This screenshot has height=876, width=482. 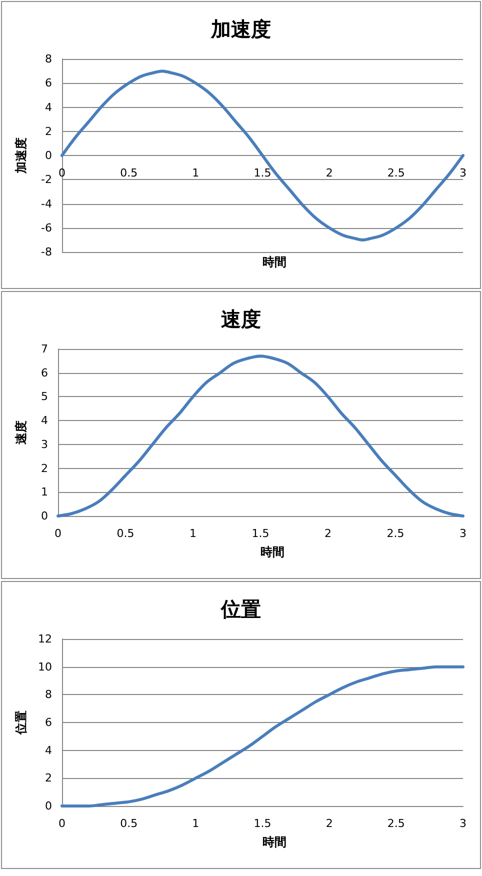 I want to click on y-tick-label: -6, so click(x=46, y=227).